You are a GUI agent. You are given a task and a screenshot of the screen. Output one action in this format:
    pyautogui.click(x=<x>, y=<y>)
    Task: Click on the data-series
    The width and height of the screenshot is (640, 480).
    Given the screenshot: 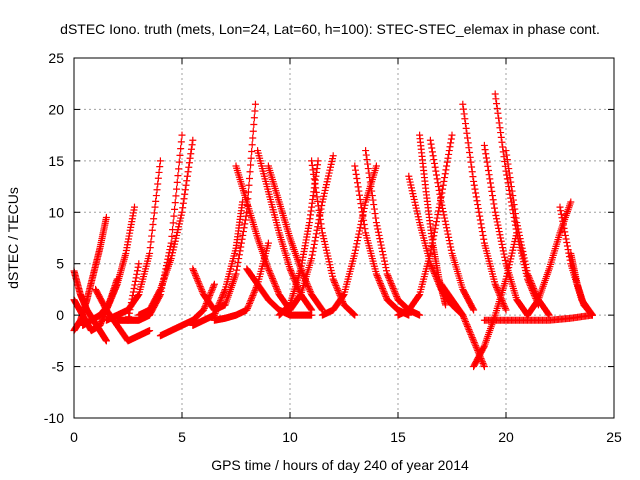 What is the action you would take?
    pyautogui.click(x=298, y=238)
    